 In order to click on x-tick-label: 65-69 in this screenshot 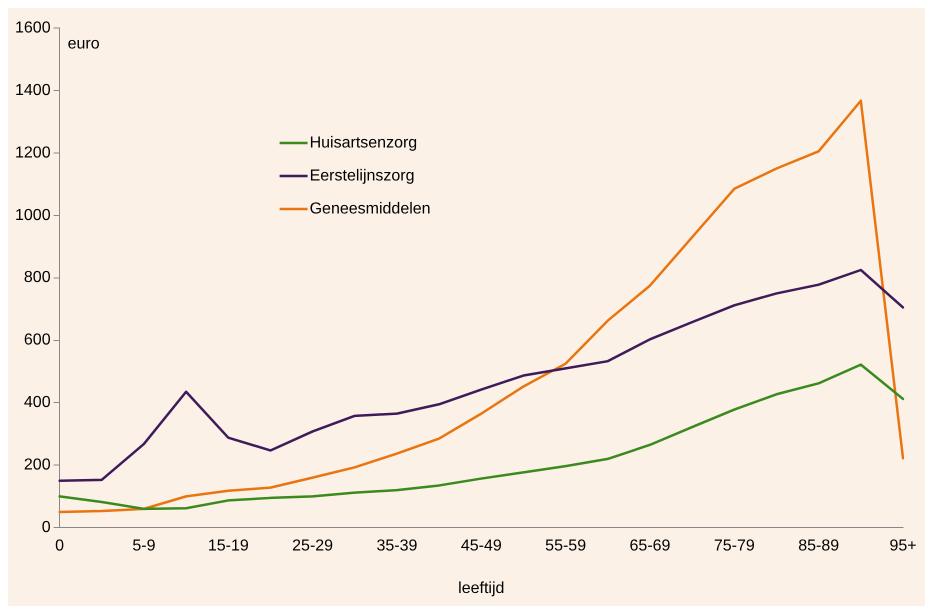, I will do `click(650, 546)`.